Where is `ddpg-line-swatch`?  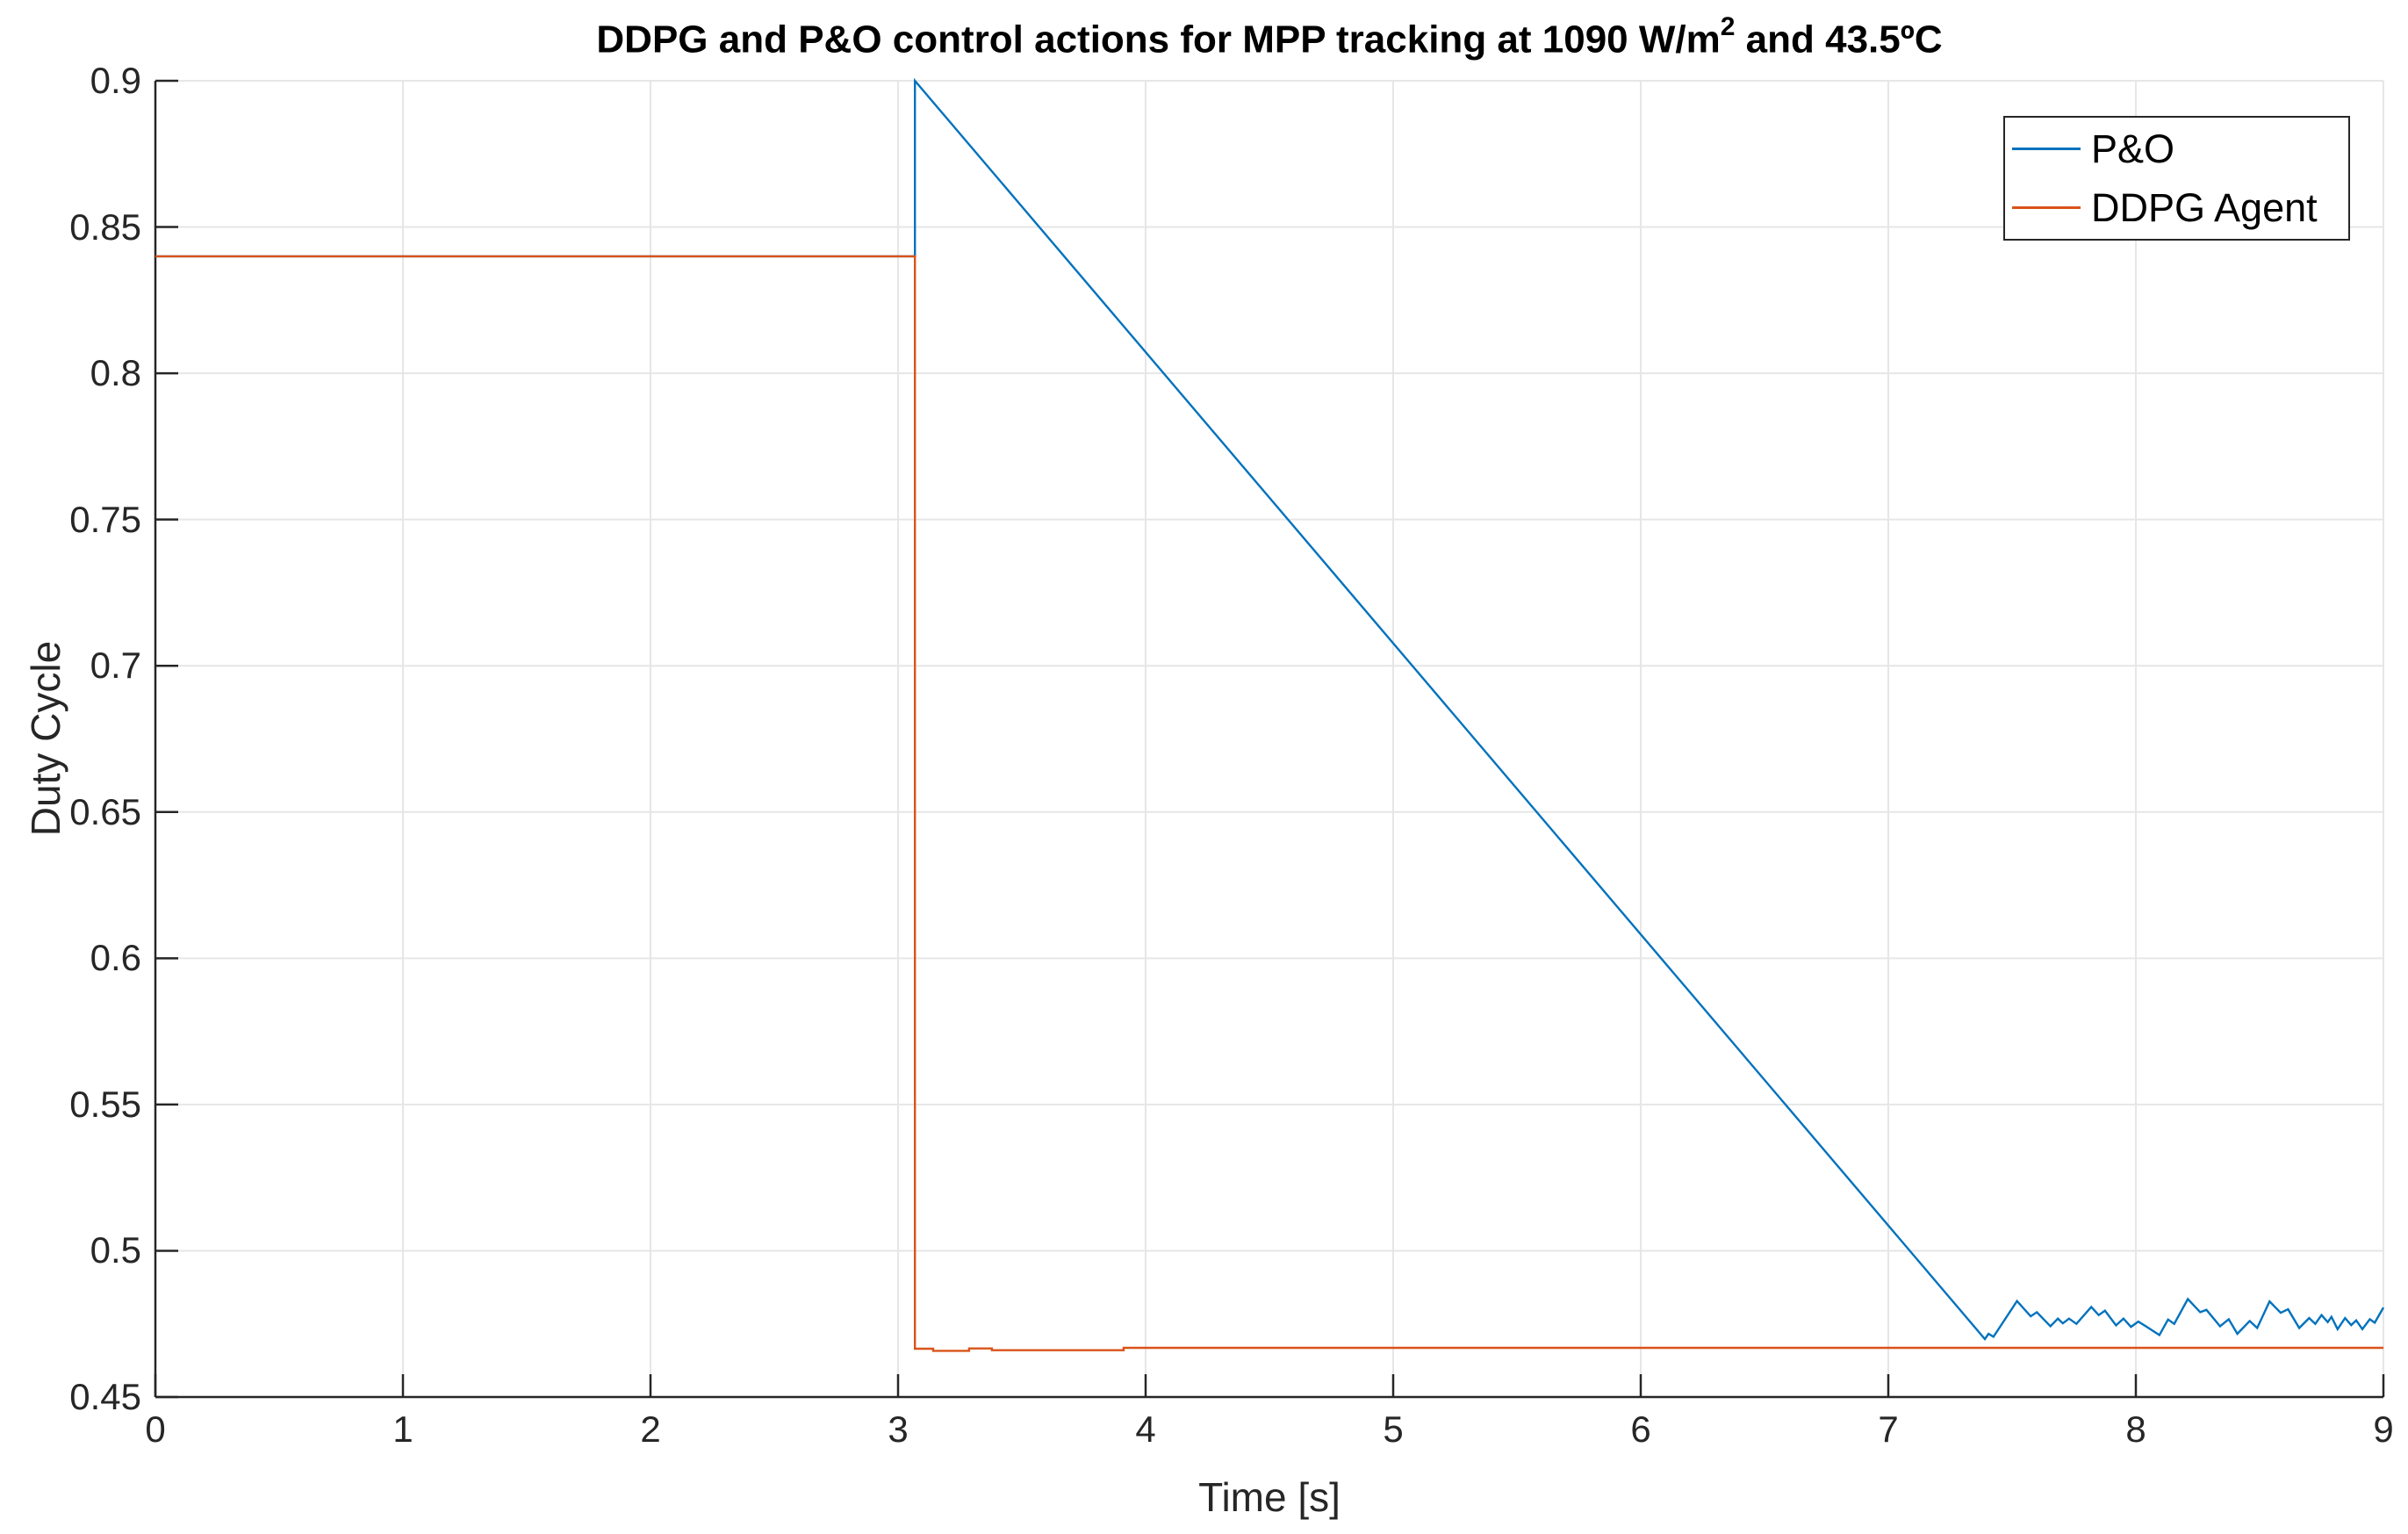 ddpg-line-swatch is located at coordinates (2046, 208).